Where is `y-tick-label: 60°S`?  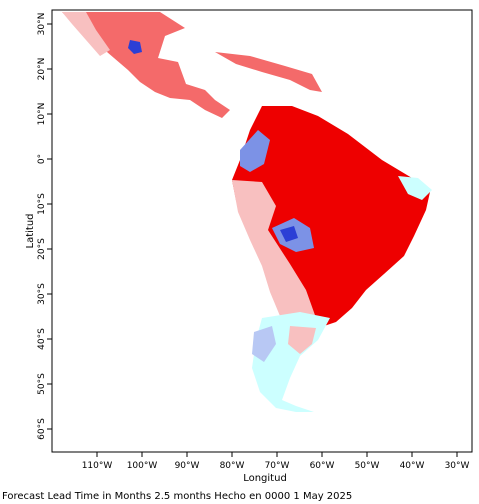 y-tick-label: 60°S is located at coordinates (42, 429).